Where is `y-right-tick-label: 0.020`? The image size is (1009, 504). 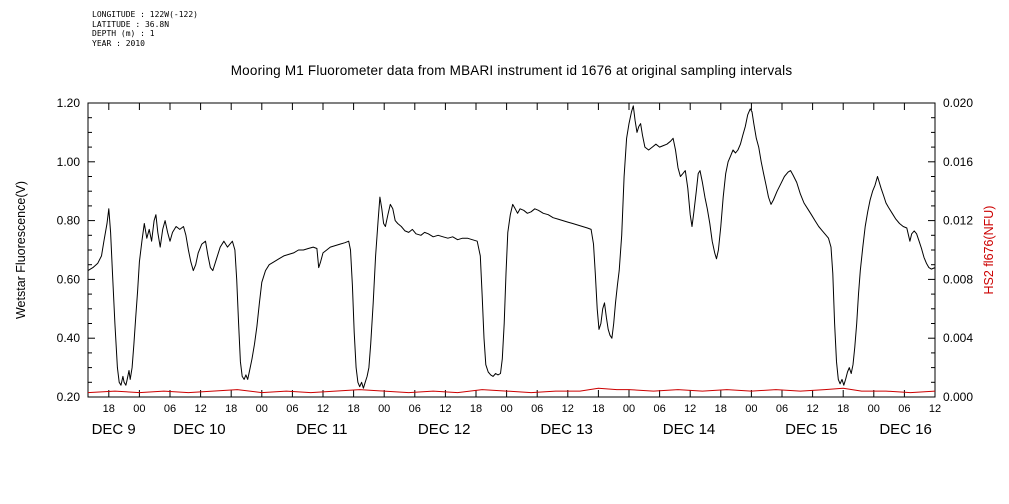 y-right-tick-label: 0.020 is located at coordinates (958, 103).